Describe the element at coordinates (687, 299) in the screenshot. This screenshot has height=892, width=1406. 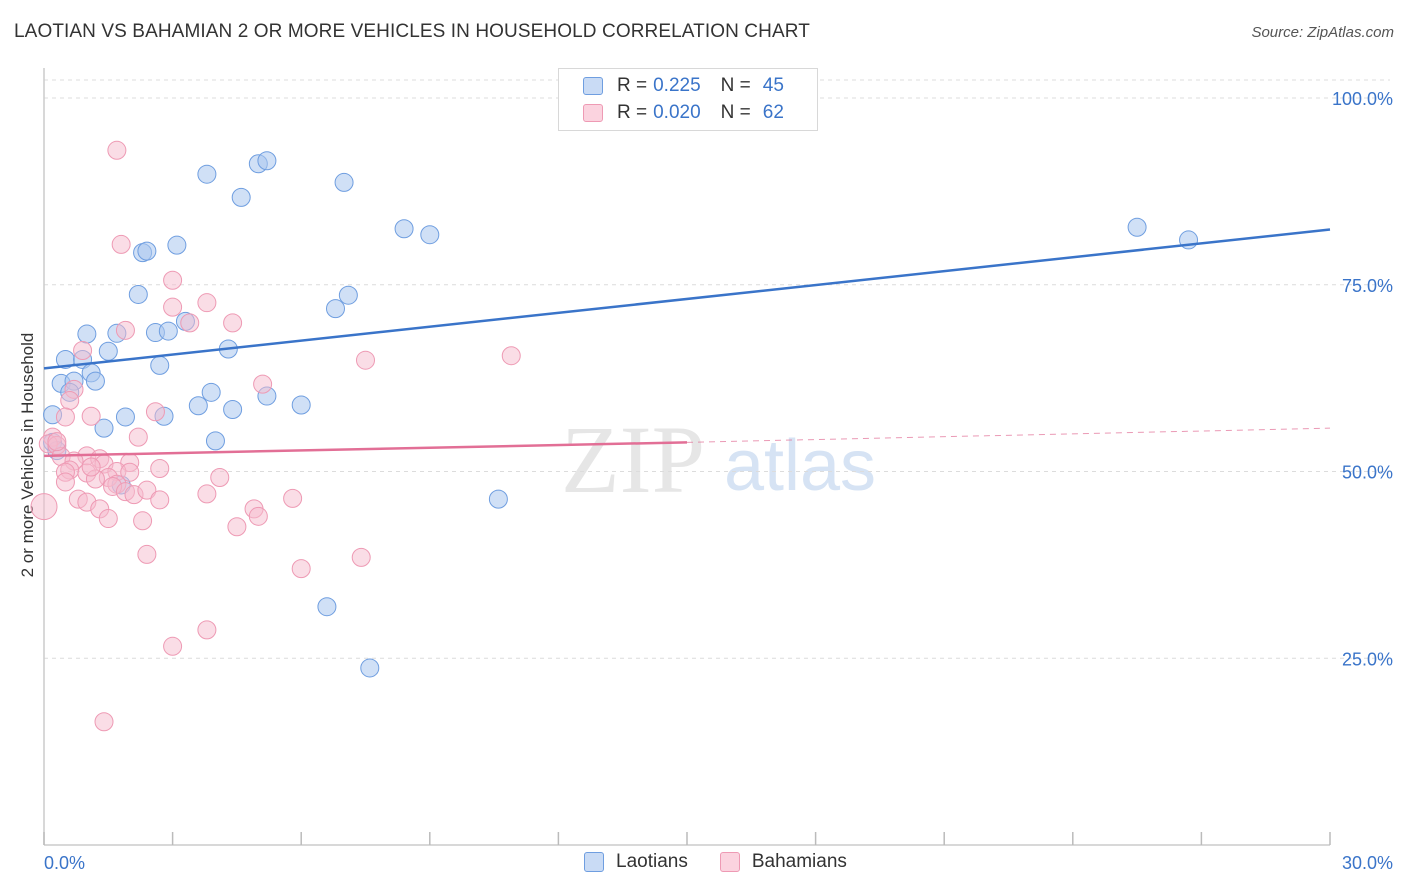
I see `trend-line-laotians` at that location.